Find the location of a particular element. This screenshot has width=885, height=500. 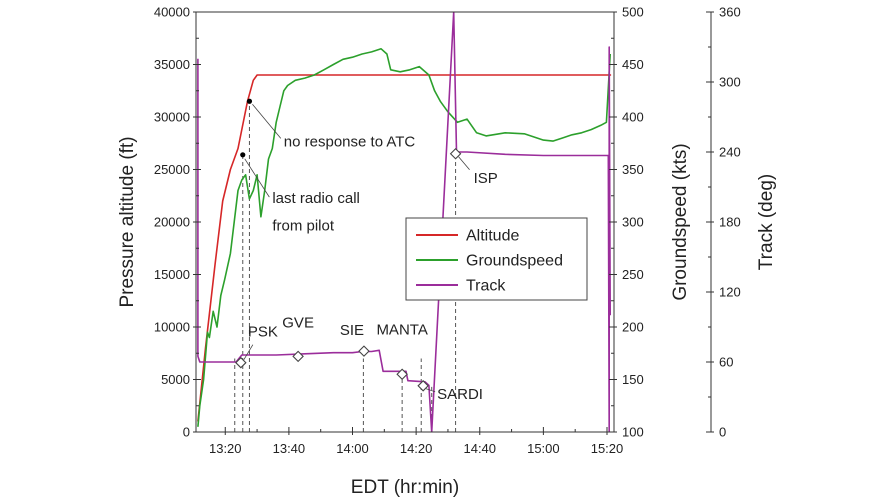

altitude-tick-label: 20000 is located at coordinates (172, 222).